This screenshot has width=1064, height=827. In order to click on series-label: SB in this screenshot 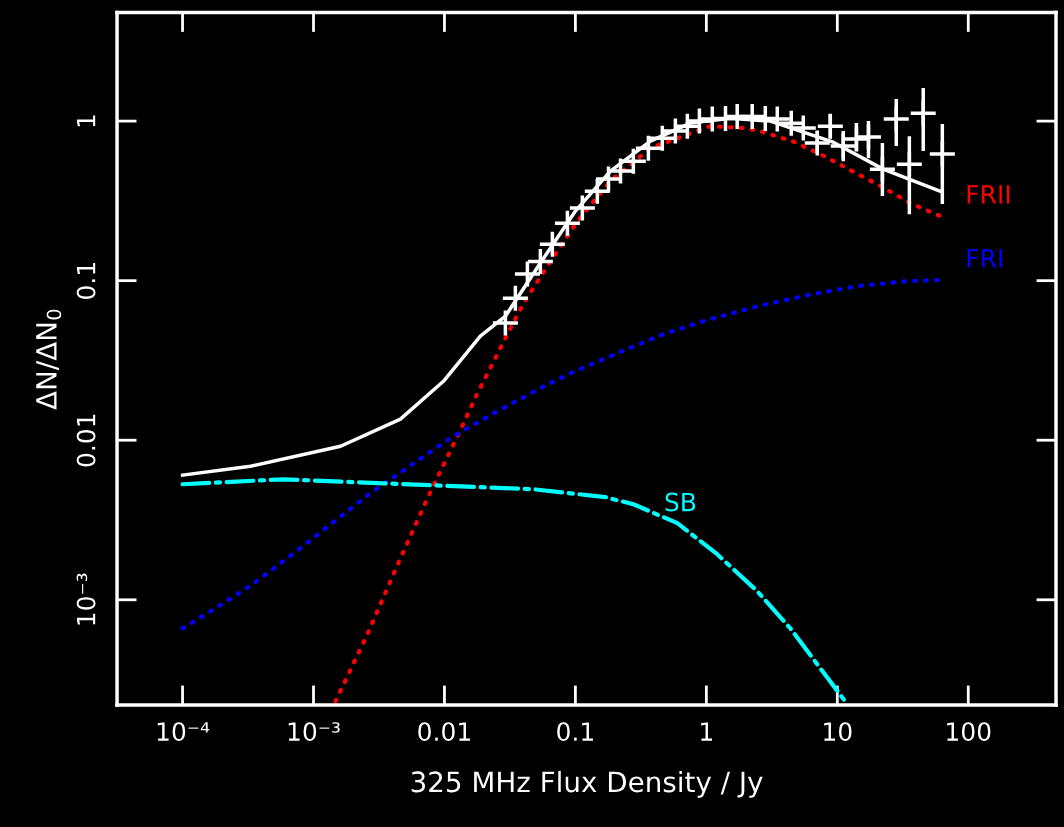, I will do `click(680, 502)`.